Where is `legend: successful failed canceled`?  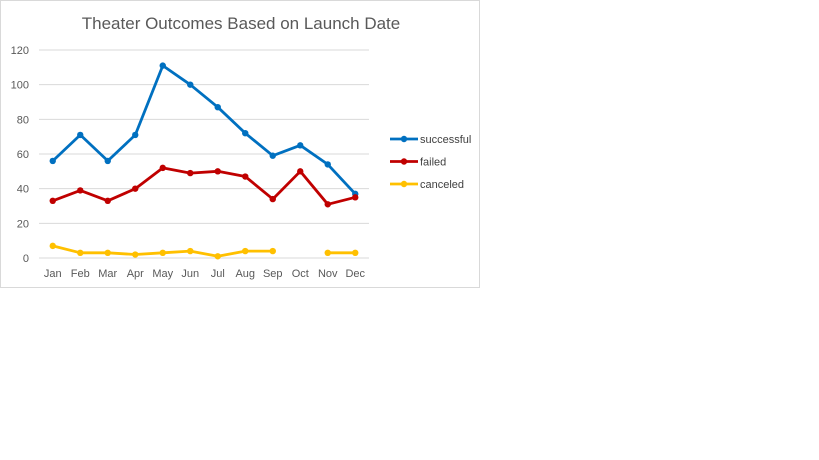 legend: successful failed canceled is located at coordinates (430, 162).